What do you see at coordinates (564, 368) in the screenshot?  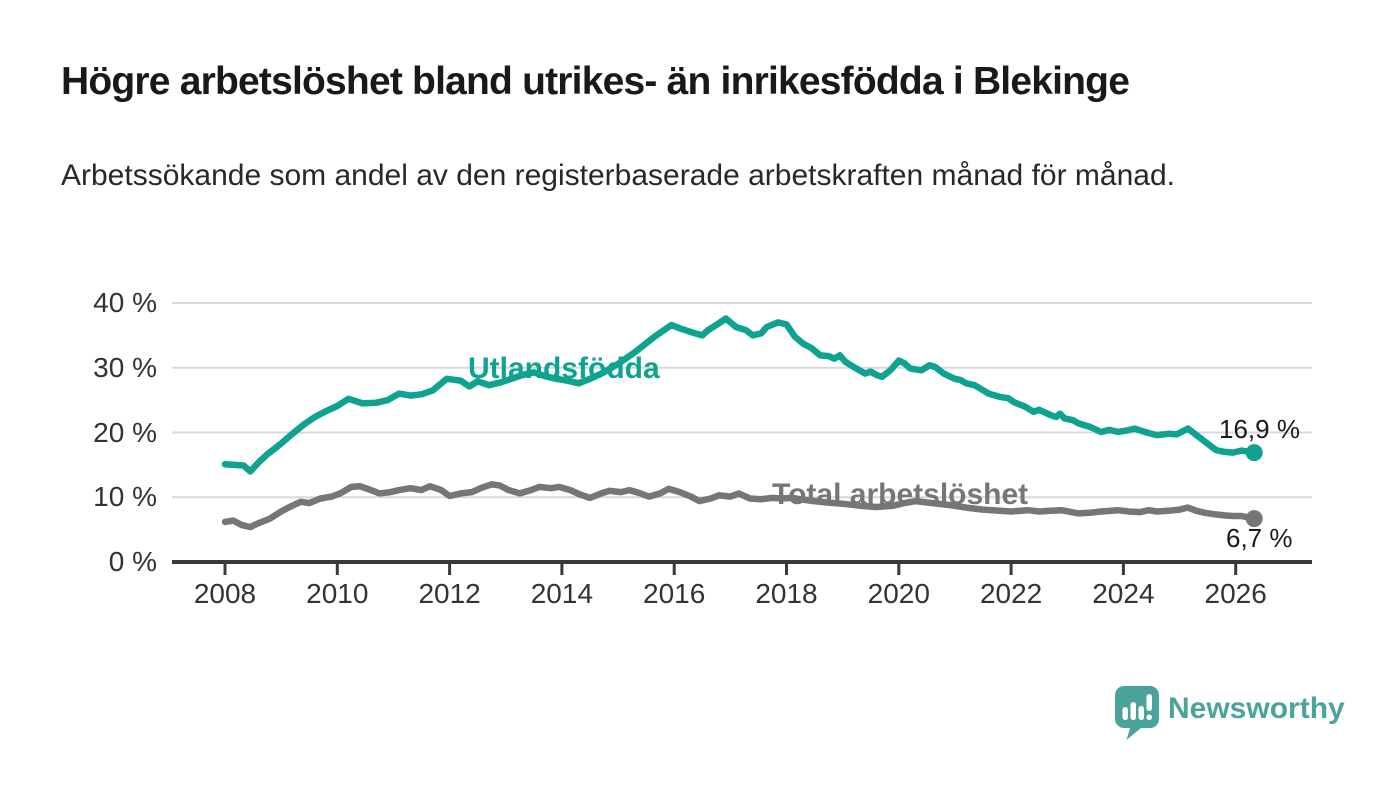 I see `series-label-0: Utlandsfödda` at bounding box center [564, 368].